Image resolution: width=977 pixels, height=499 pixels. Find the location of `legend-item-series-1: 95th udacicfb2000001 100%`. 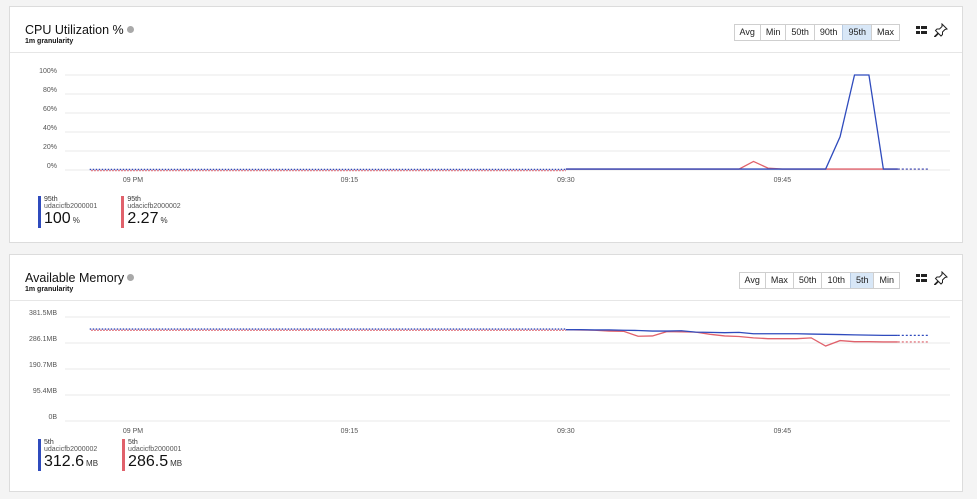

legend-item-series-1: 95th udacicfb2000001 100% is located at coordinates (67, 212).